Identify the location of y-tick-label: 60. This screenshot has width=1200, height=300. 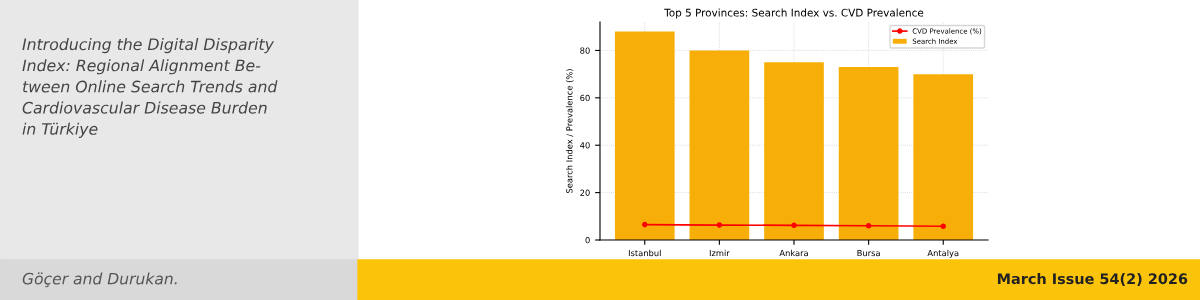
(585, 98).